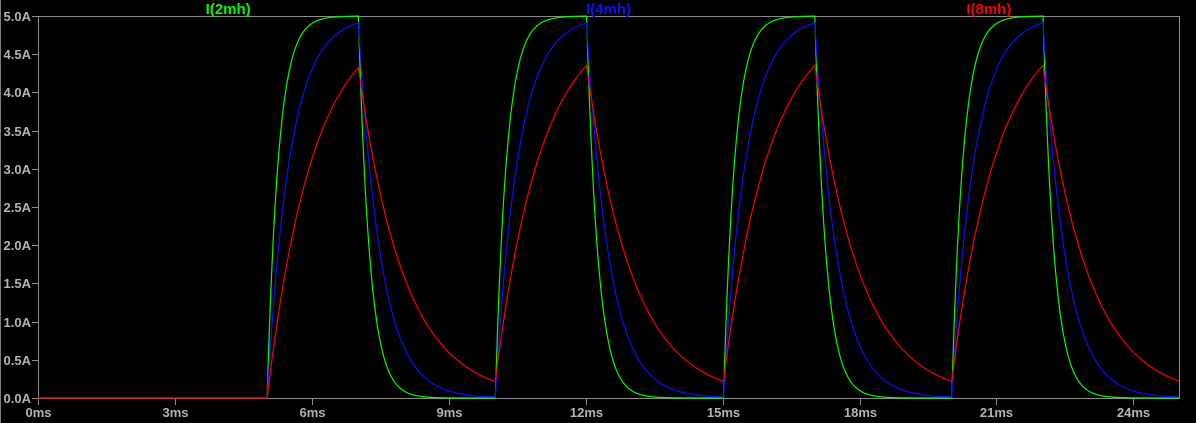 The image size is (1196, 423). What do you see at coordinates (0, 211) in the screenshot?
I see `window-left-edge` at bounding box center [0, 211].